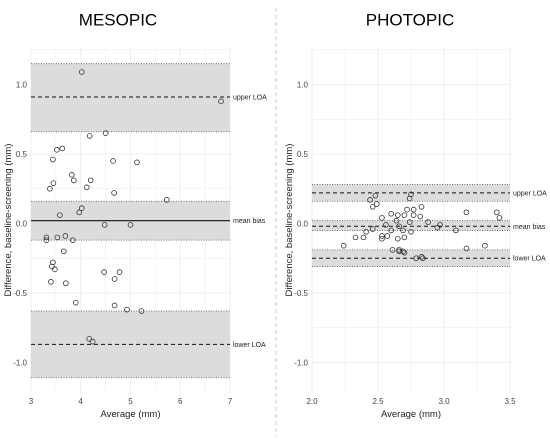 Image resolution: width=550 pixels, height=440 pixels. I want to click on mesopic-title: MESOPIC, so click(118, 19).